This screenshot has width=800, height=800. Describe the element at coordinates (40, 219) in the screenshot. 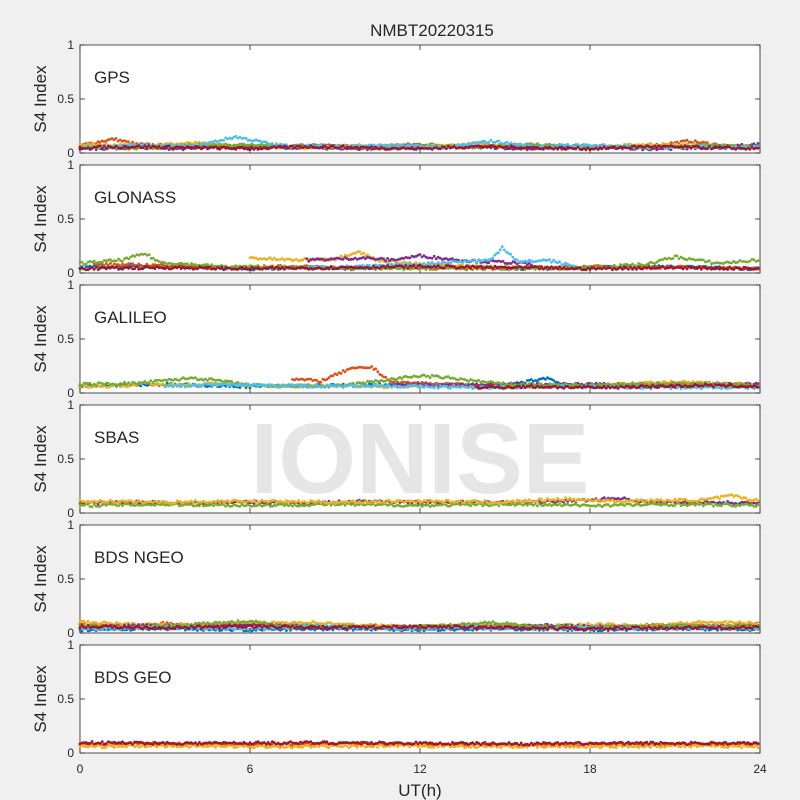

I see `y-axis-label: S4 Index` at that location.